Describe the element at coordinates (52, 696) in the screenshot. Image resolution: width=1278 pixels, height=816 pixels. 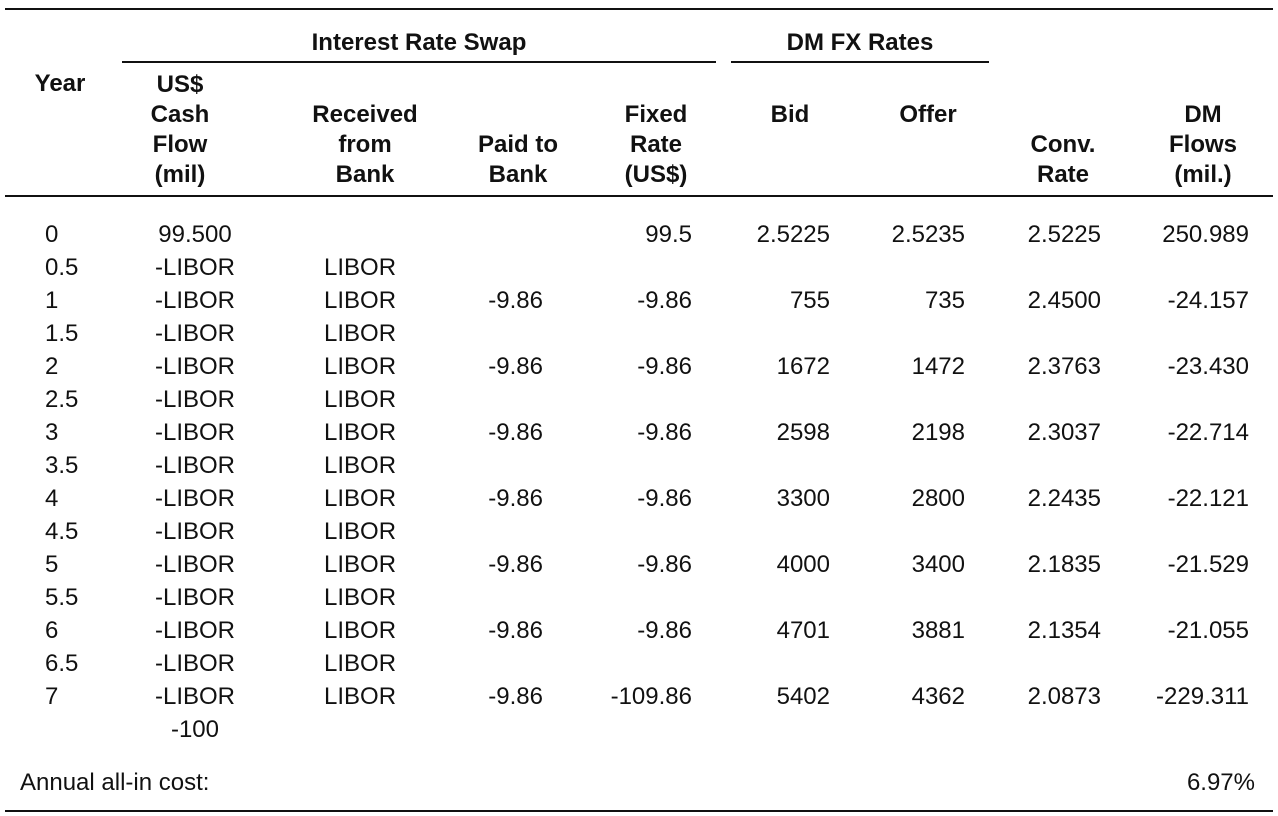
I see `cell-year: 7` at that location.